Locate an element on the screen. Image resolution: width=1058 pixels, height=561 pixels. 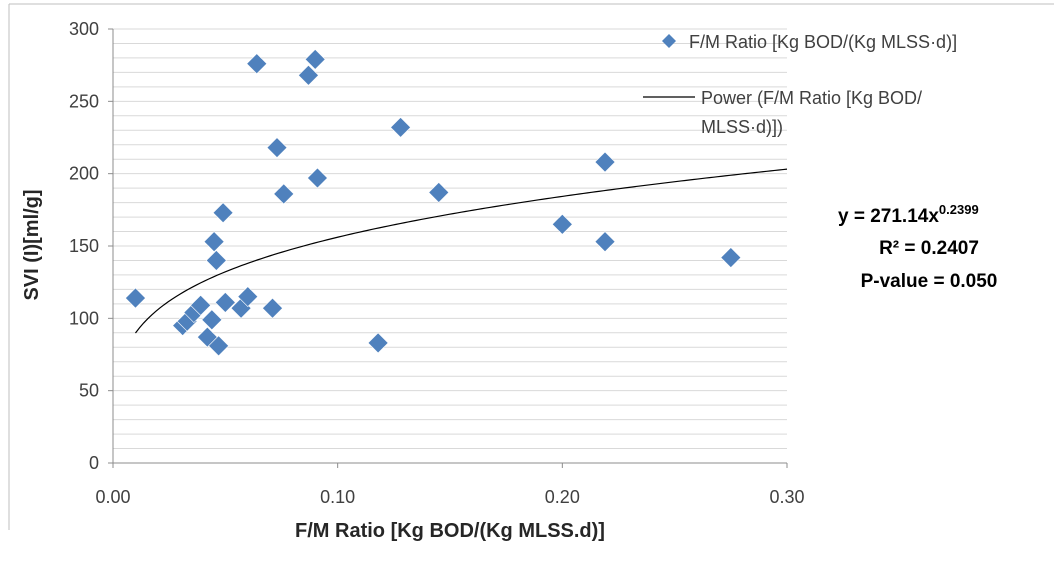
x-tick-labels: 0.00 0.10 0.20 0.30 is located at coordinates (449, 497).